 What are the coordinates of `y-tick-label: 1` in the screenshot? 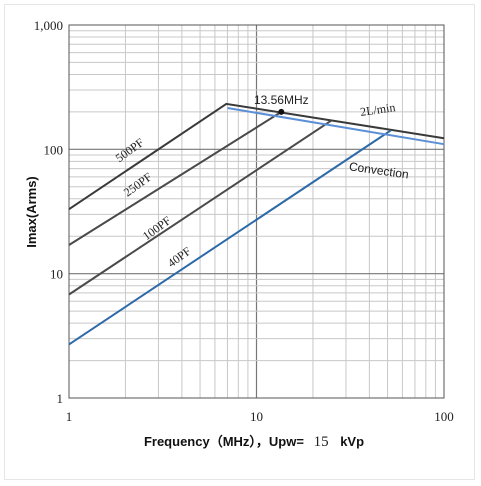 It's located at (60, 398).